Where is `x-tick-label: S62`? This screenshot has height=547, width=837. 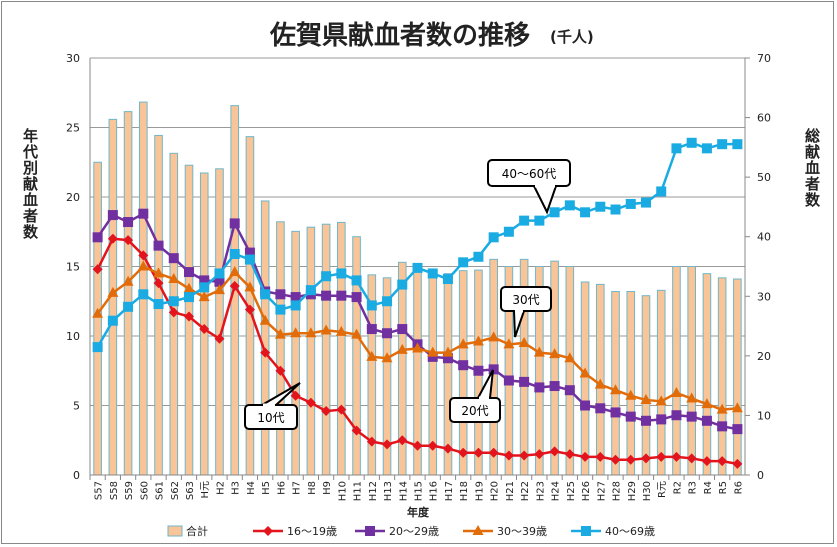 x-tick-label: S62 is located at coordinates (175, 490).